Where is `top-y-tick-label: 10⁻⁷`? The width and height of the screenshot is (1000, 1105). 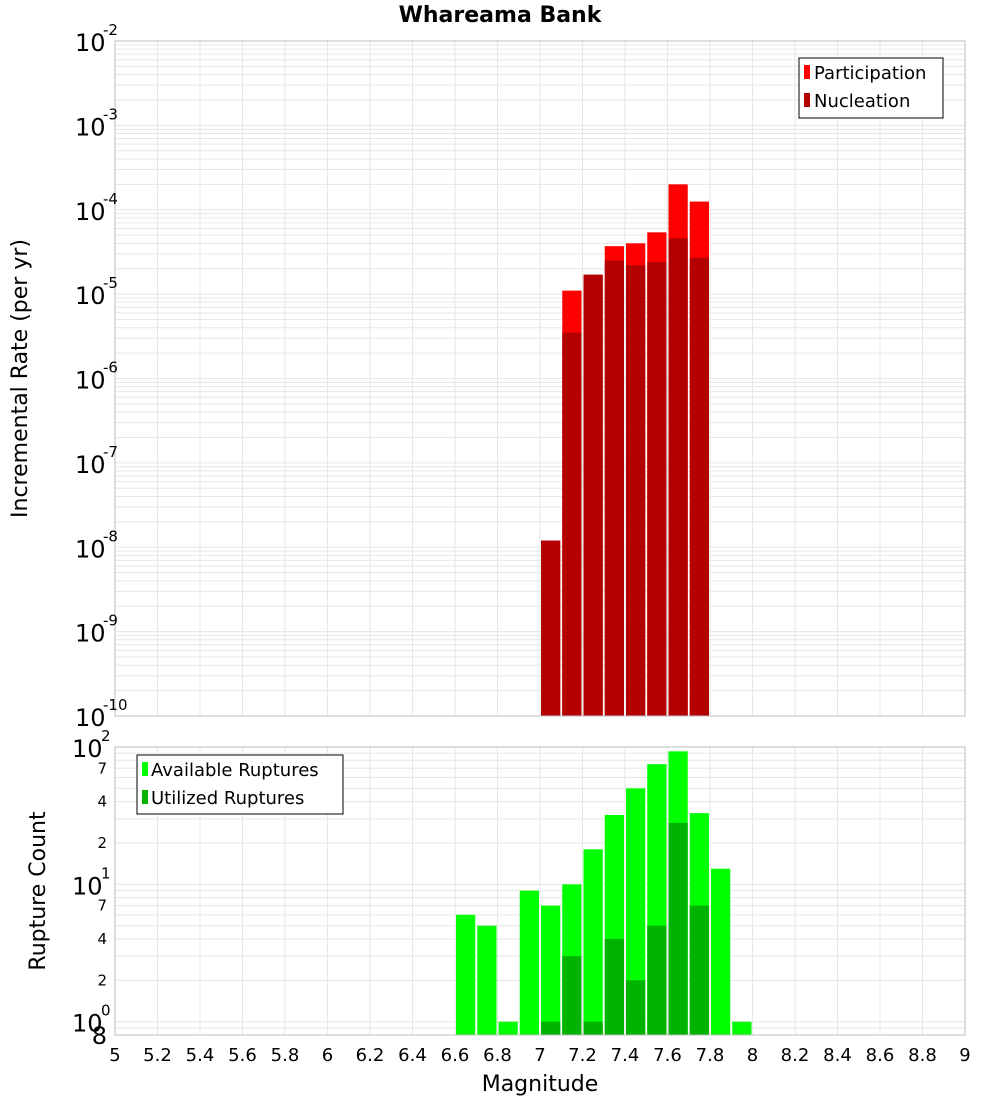 top-y-tick-label: 10⁻⁷ is located at coordinates (96, 461).